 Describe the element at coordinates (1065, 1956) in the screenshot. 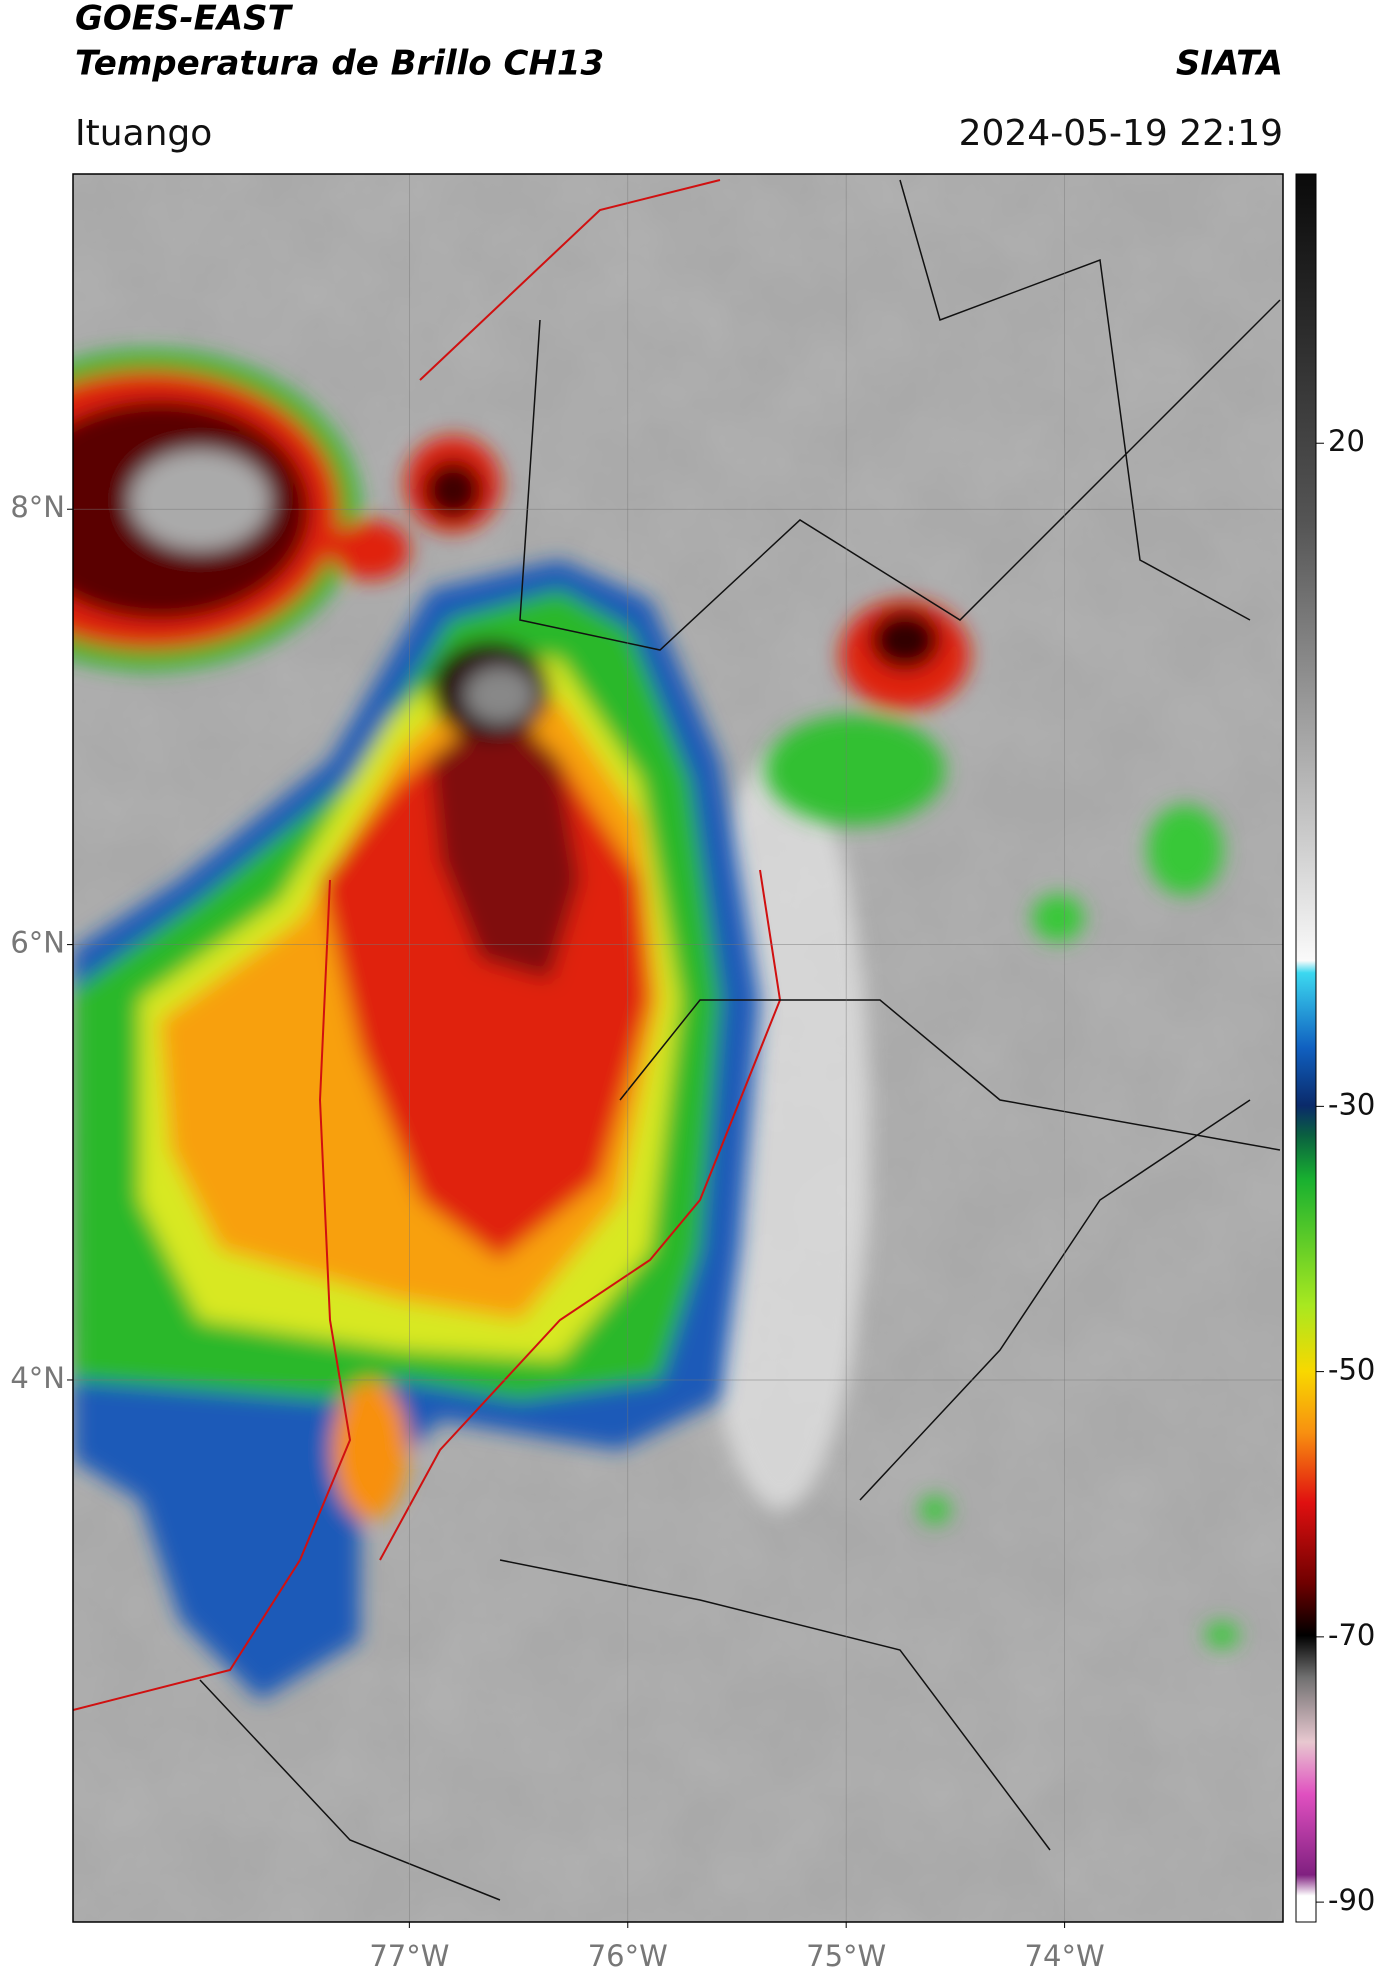

I see `x-tick-label: 74°W` at that location.